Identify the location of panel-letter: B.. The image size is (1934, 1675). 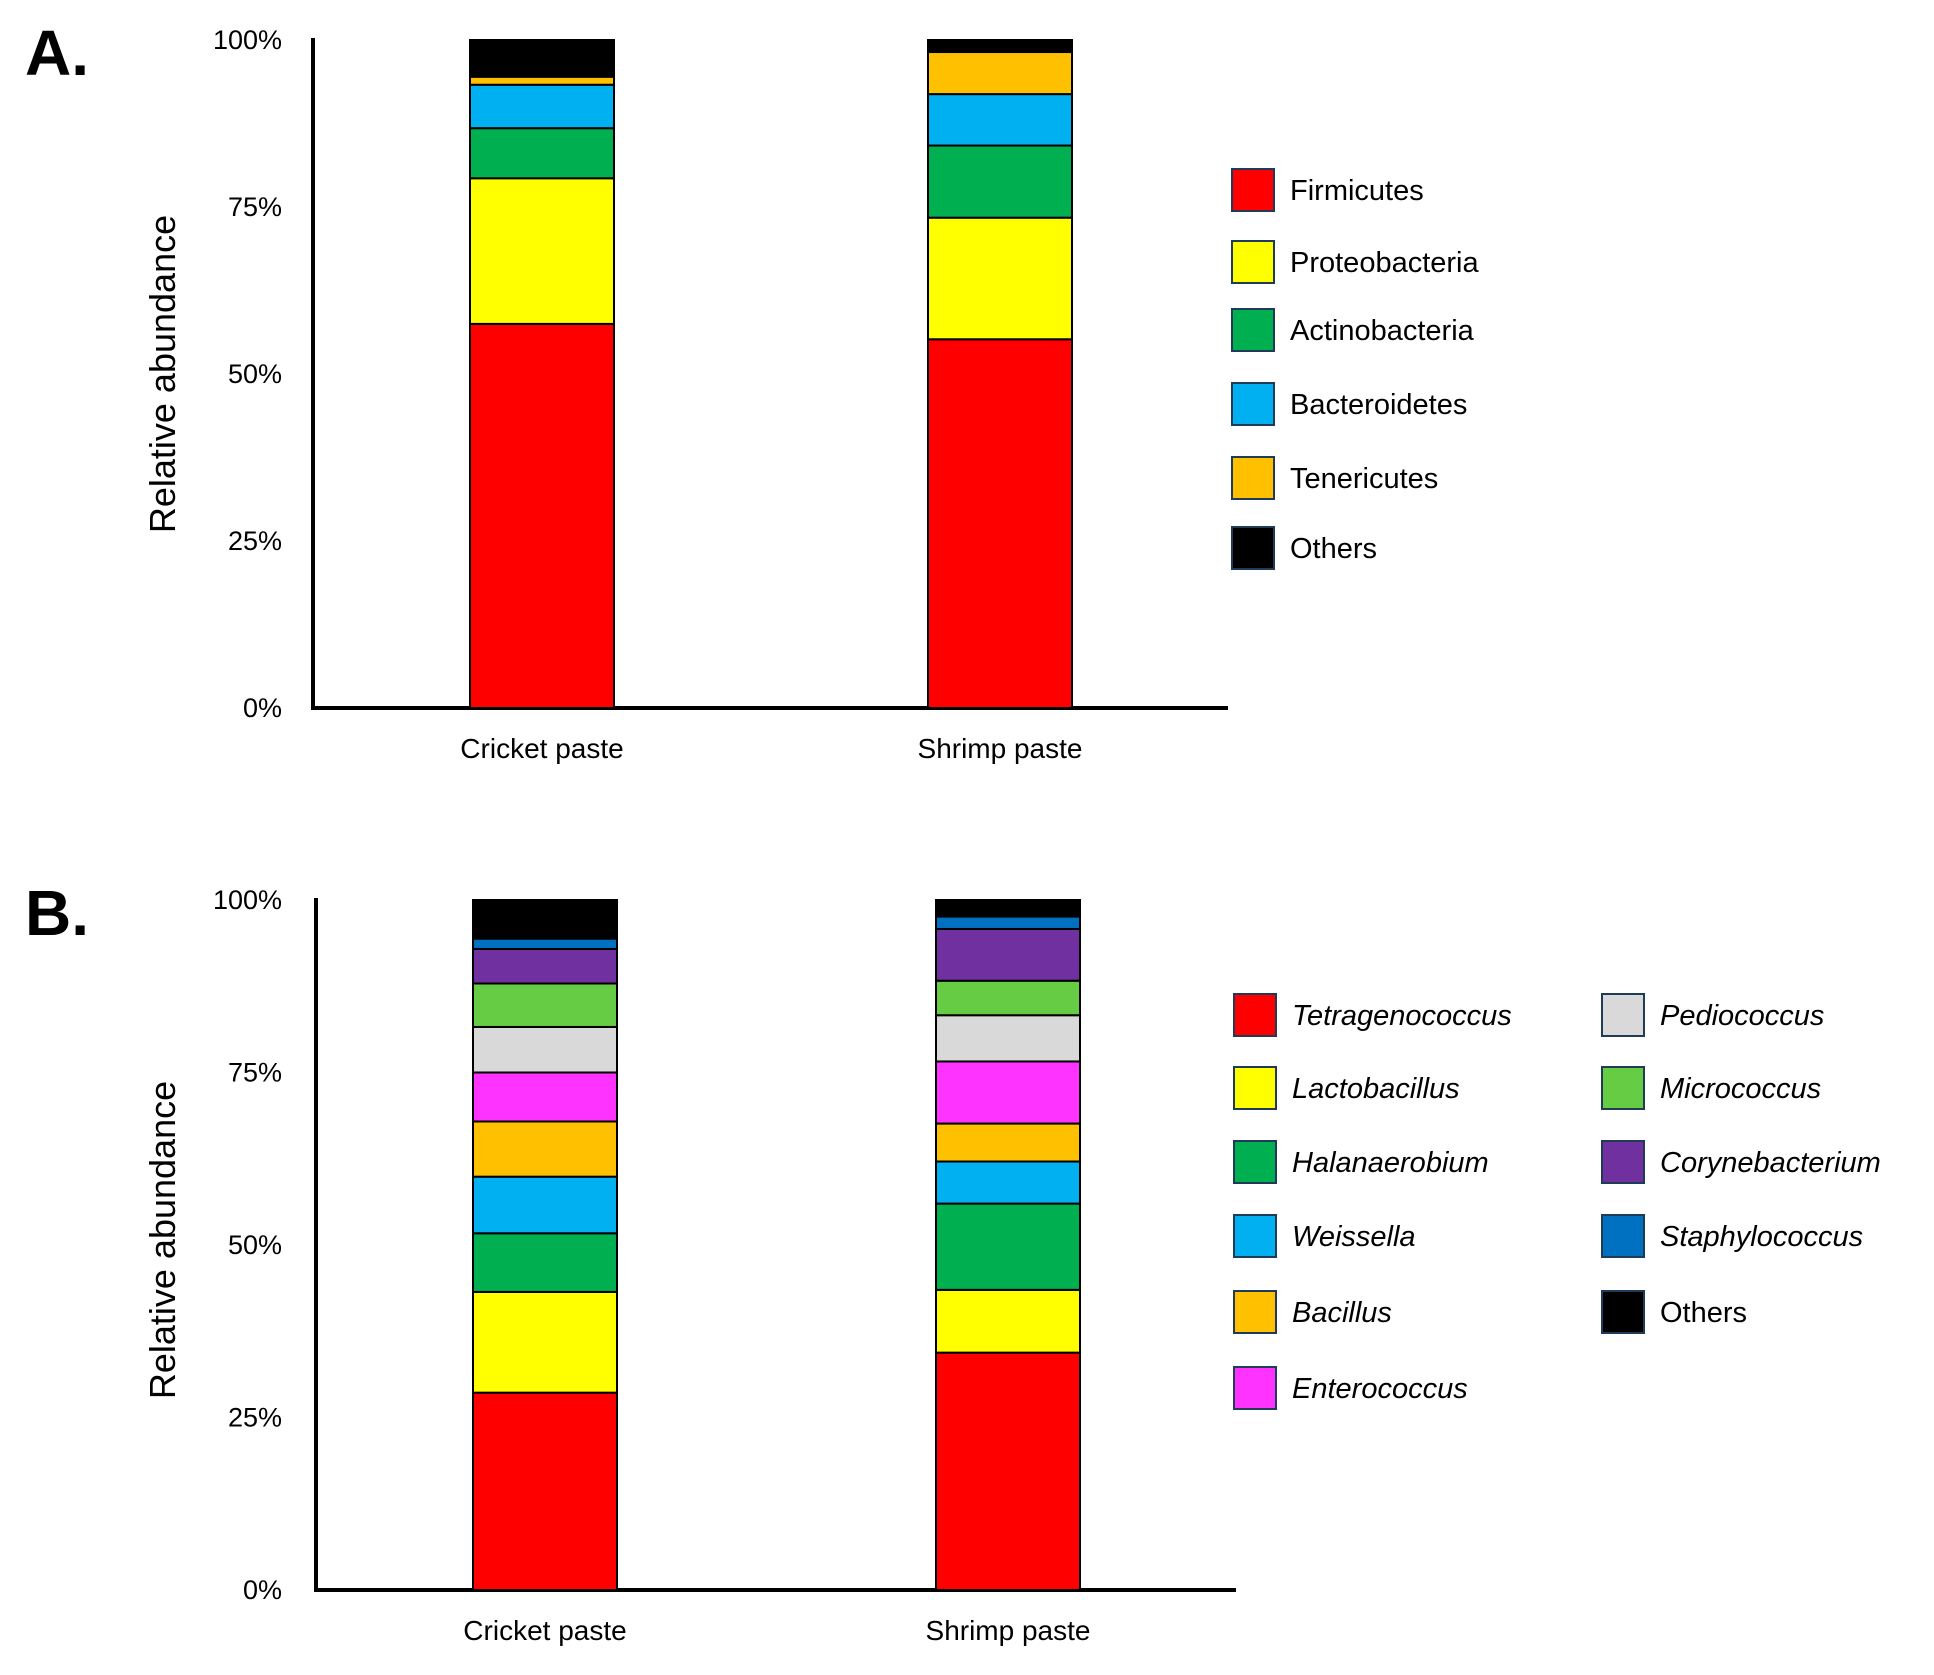
(57, 913).